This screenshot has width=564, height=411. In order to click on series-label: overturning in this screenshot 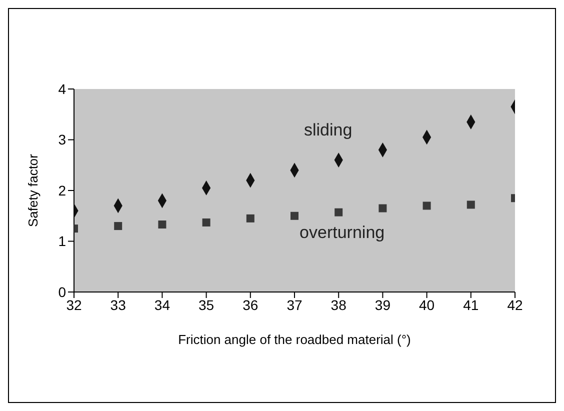, I will do `click(342, 232)`.